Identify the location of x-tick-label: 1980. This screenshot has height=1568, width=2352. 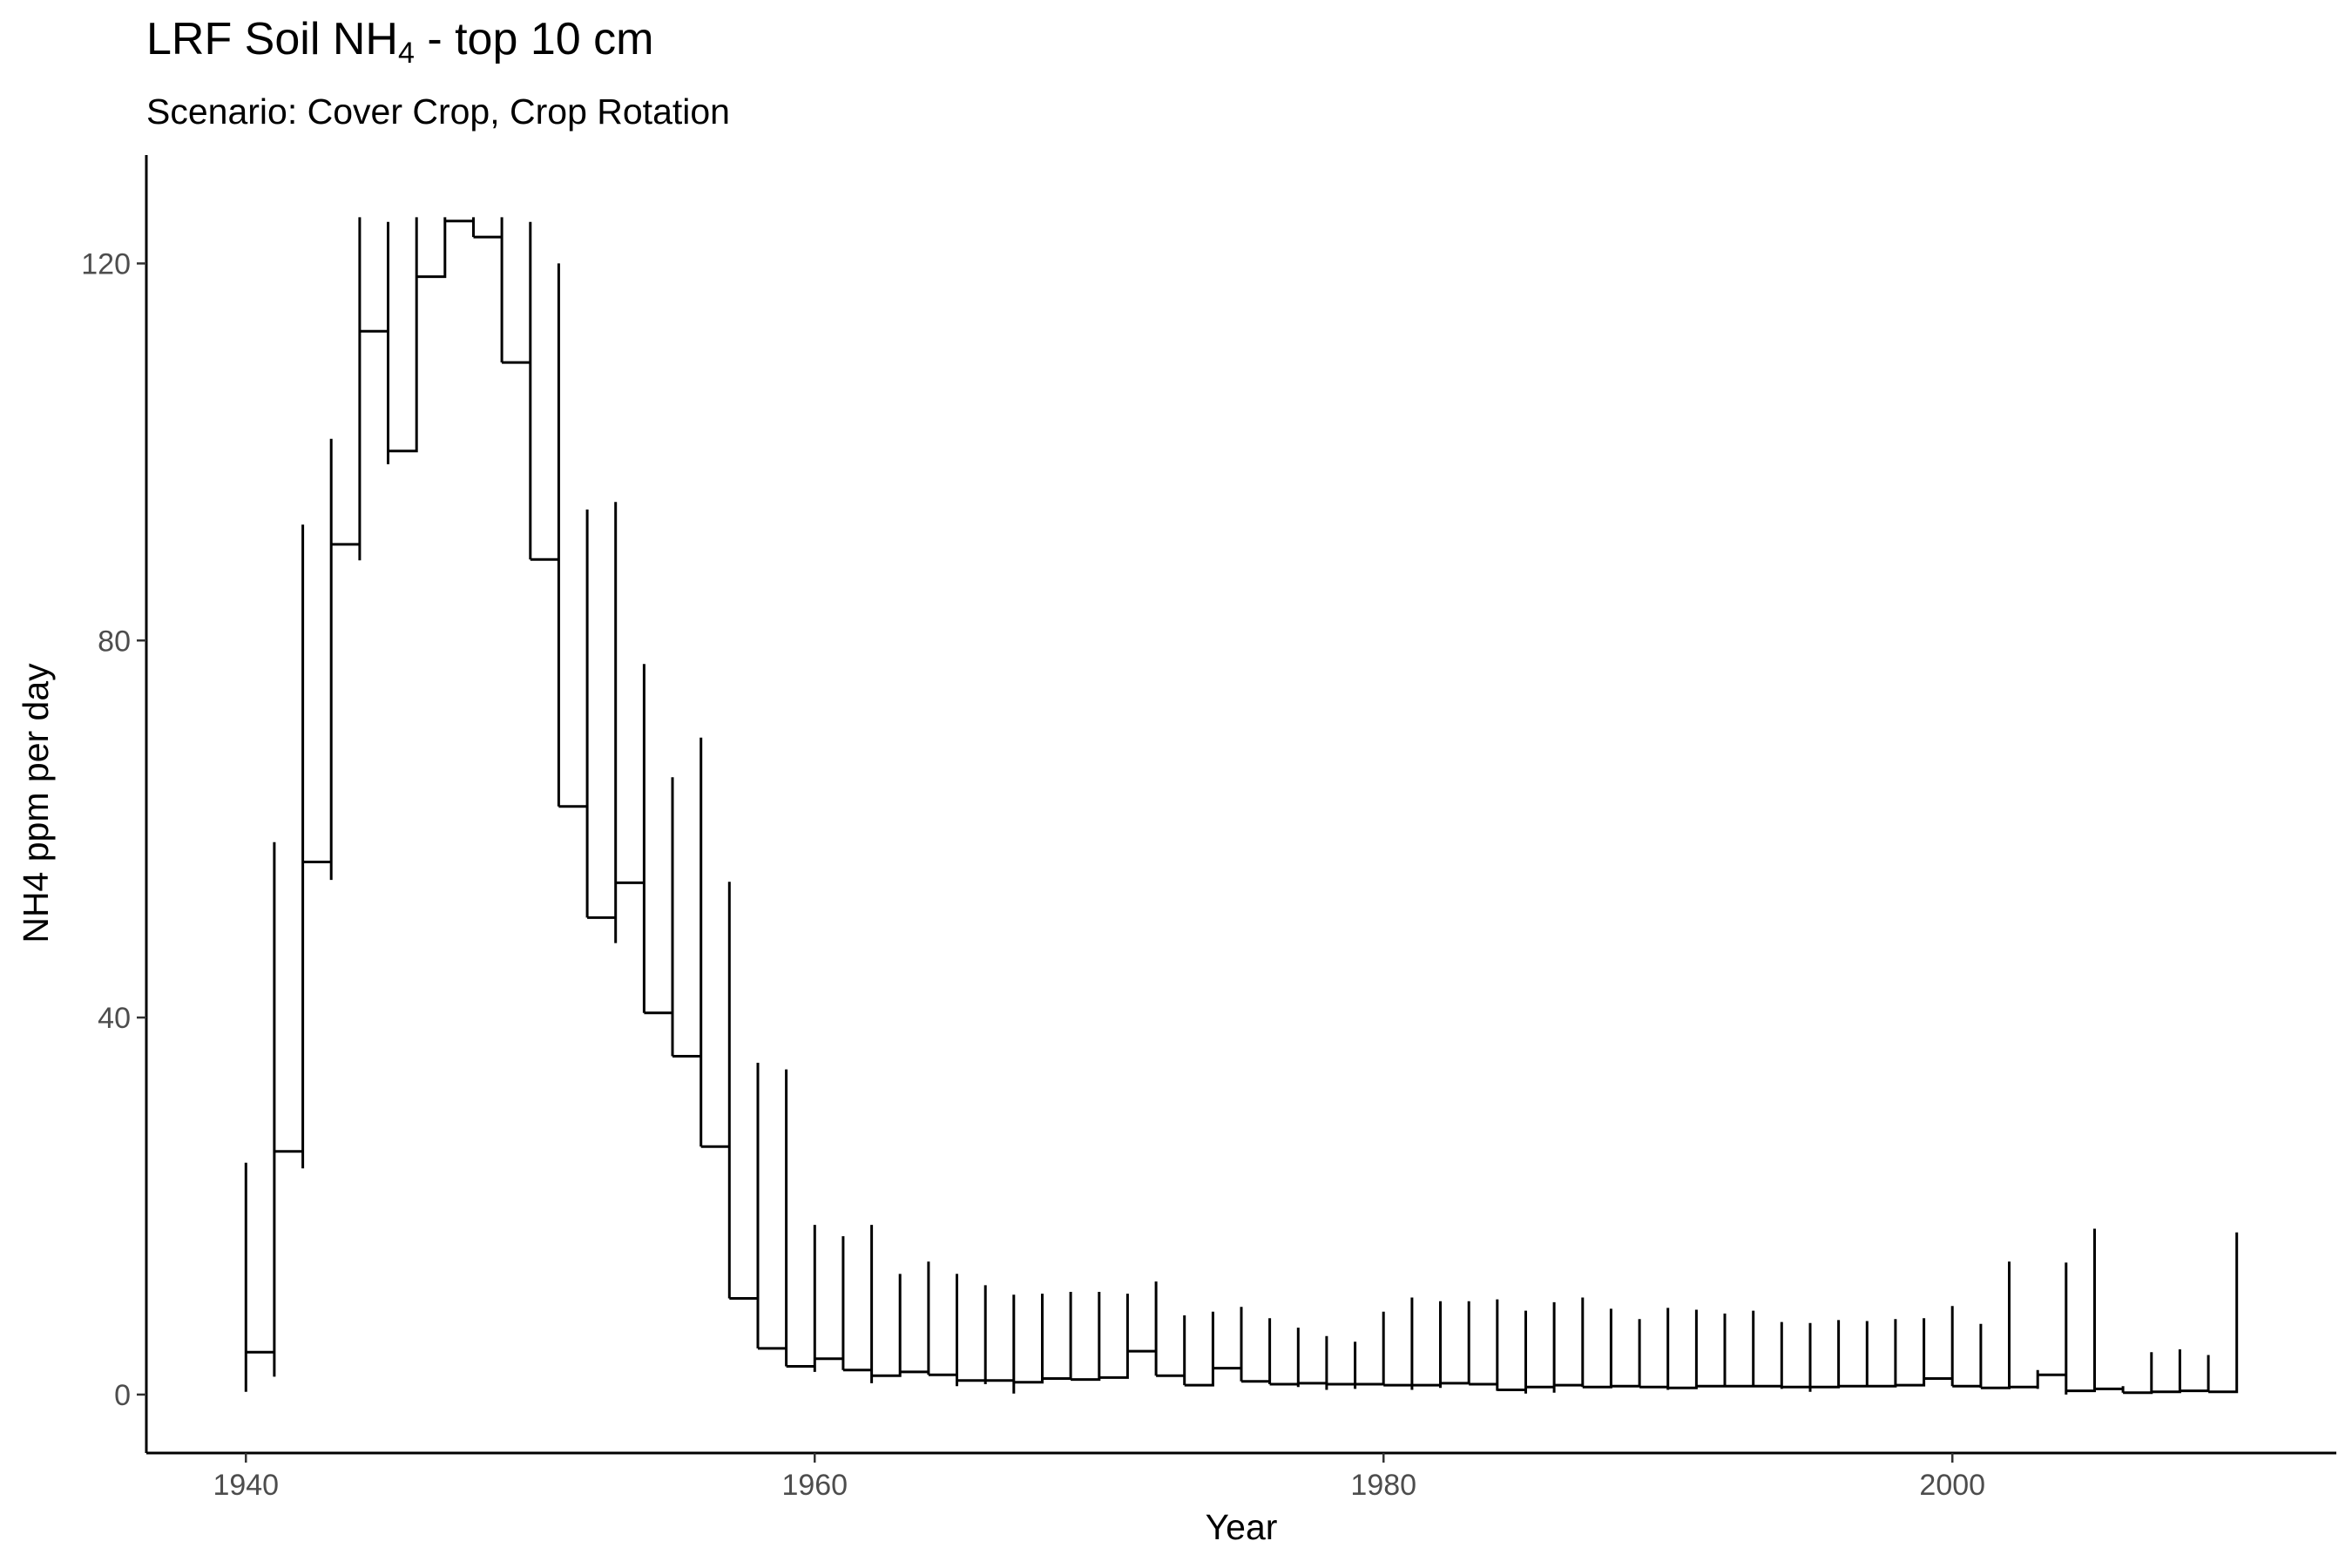
(1383, 1486).